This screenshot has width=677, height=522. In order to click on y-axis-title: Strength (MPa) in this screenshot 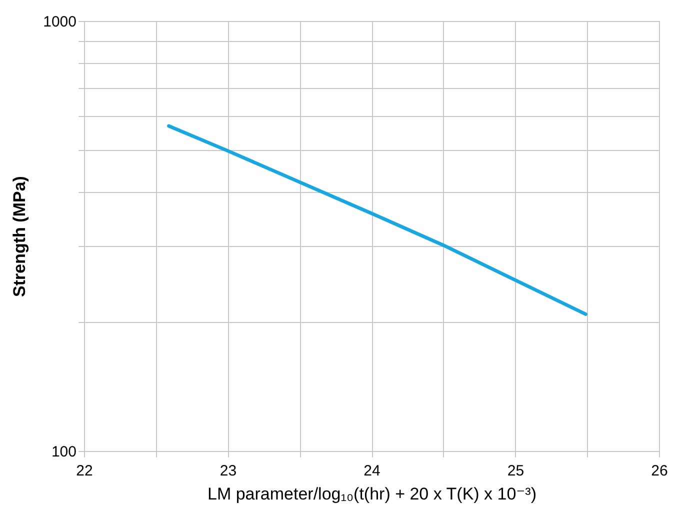, I will do `click(20, 236)`.